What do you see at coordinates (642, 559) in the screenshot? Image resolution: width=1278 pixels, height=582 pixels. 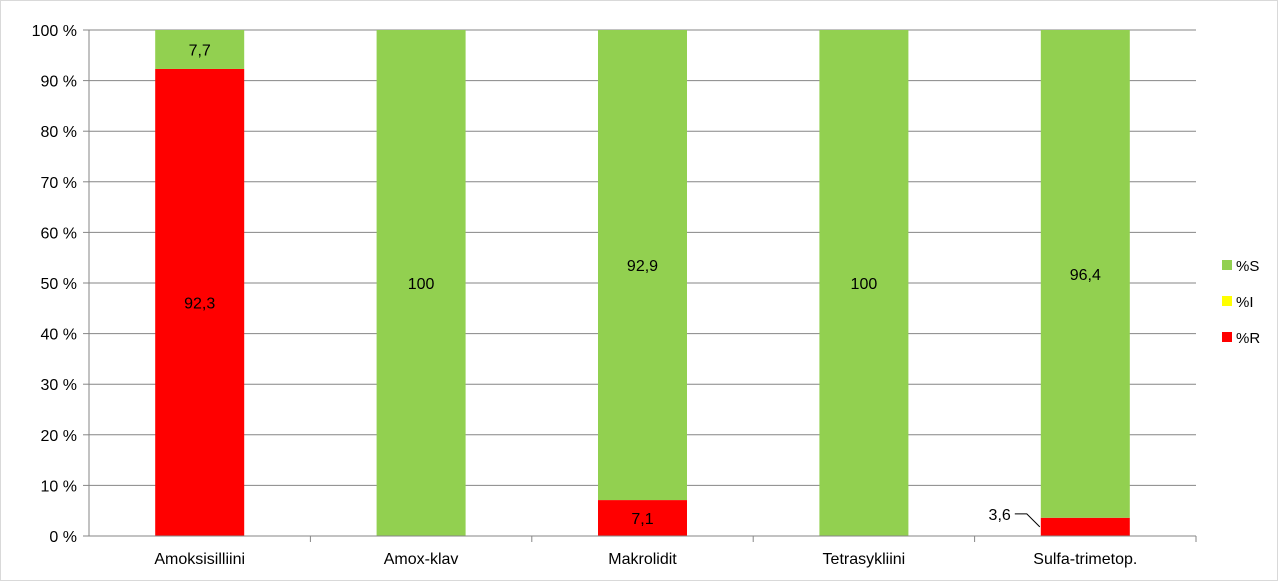 I see `x-category-label: Makrolidit` at bounding box center [642, 559].